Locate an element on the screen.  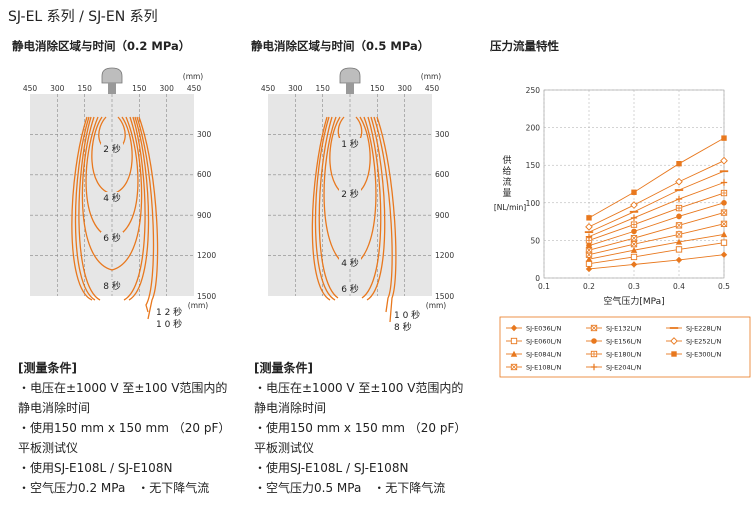
legend-label: SJ-E228L/N is located at coordinates (703, 329).